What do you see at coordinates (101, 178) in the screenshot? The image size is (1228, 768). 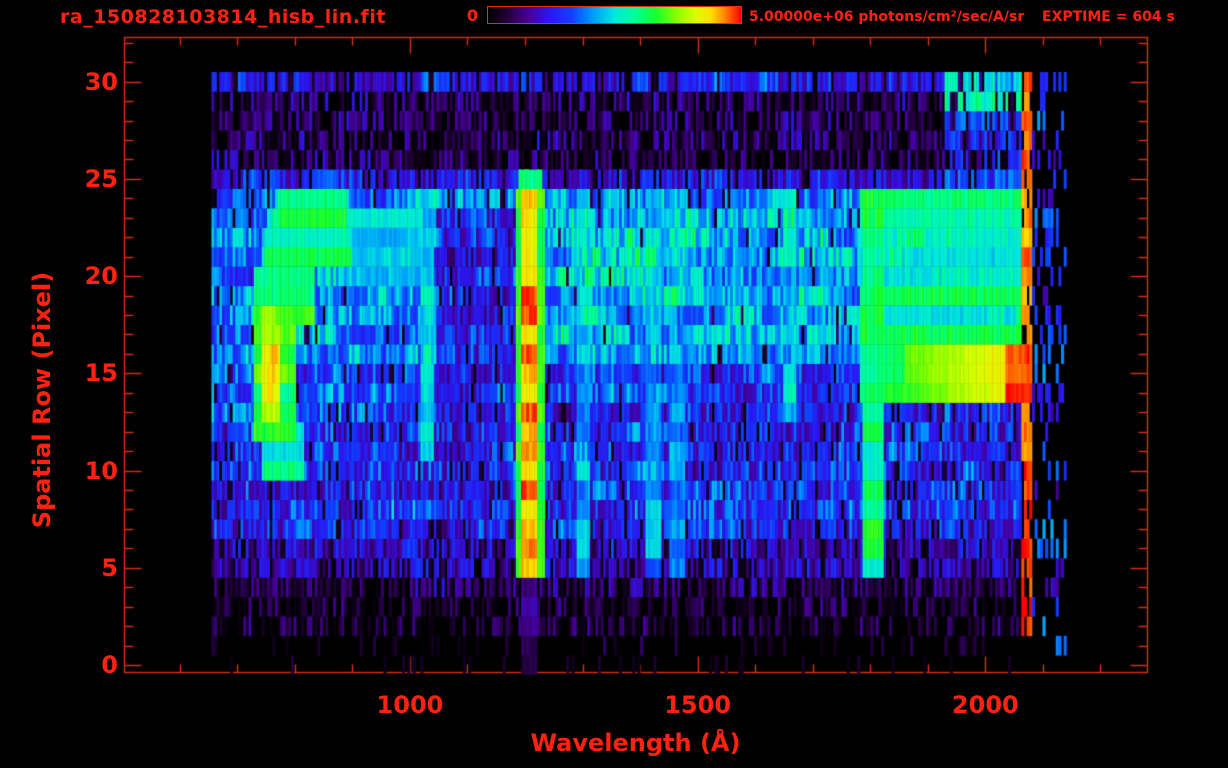 I see `y-tick-label: 25` at bounding box center [101, 178].